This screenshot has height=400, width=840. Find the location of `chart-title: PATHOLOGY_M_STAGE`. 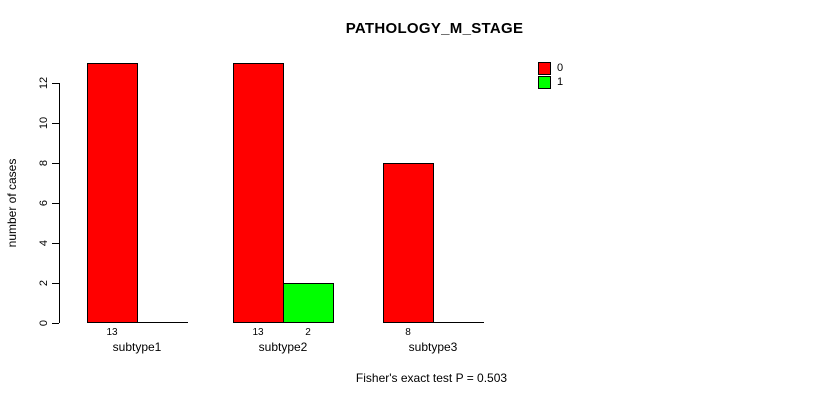

chart-title: PATHOLOGY_M_STAGE is located at coordinates (434, 28).